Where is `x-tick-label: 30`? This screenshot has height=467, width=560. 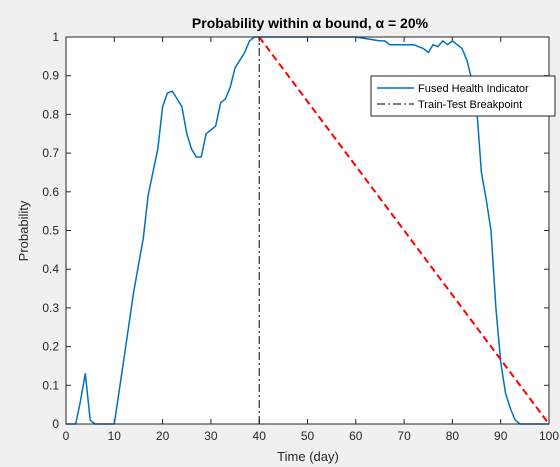
x-tick-label: 30 is located at coordinates (211, 436).